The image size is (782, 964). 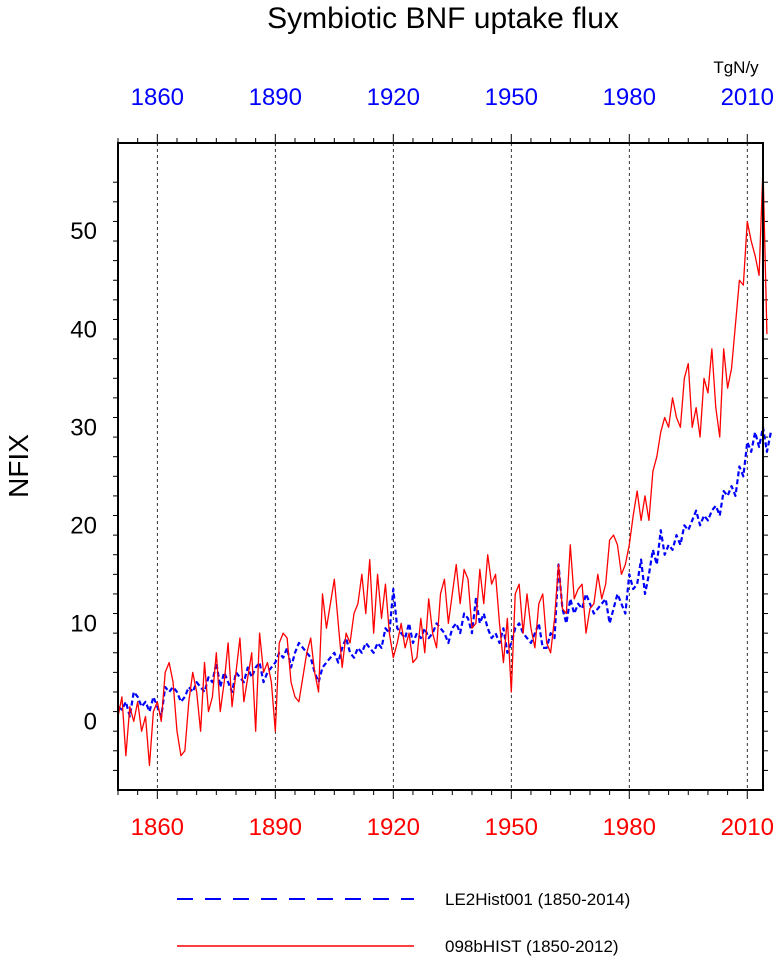 What do you see at coordinates (83, 623) in the screenshot?
I see `y-tick-label-10: 10` at bounding box center [83, 623].